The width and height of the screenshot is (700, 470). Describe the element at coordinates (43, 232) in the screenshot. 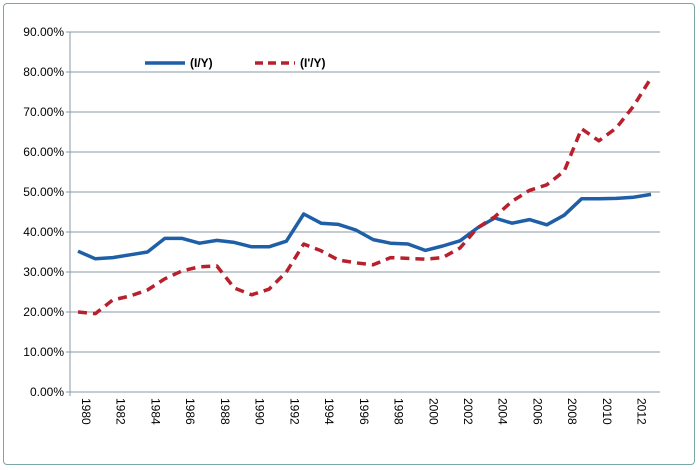

I see `y-tick-label: 40.00%` at that location.